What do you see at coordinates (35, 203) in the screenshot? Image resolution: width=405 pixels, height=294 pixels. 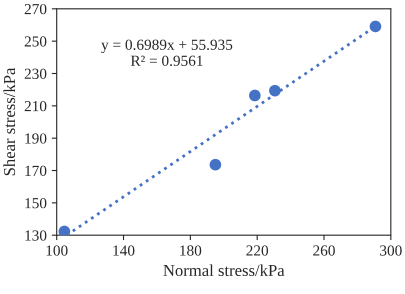 I see `y-tick-label: 150` at bounding box center [35, 203].